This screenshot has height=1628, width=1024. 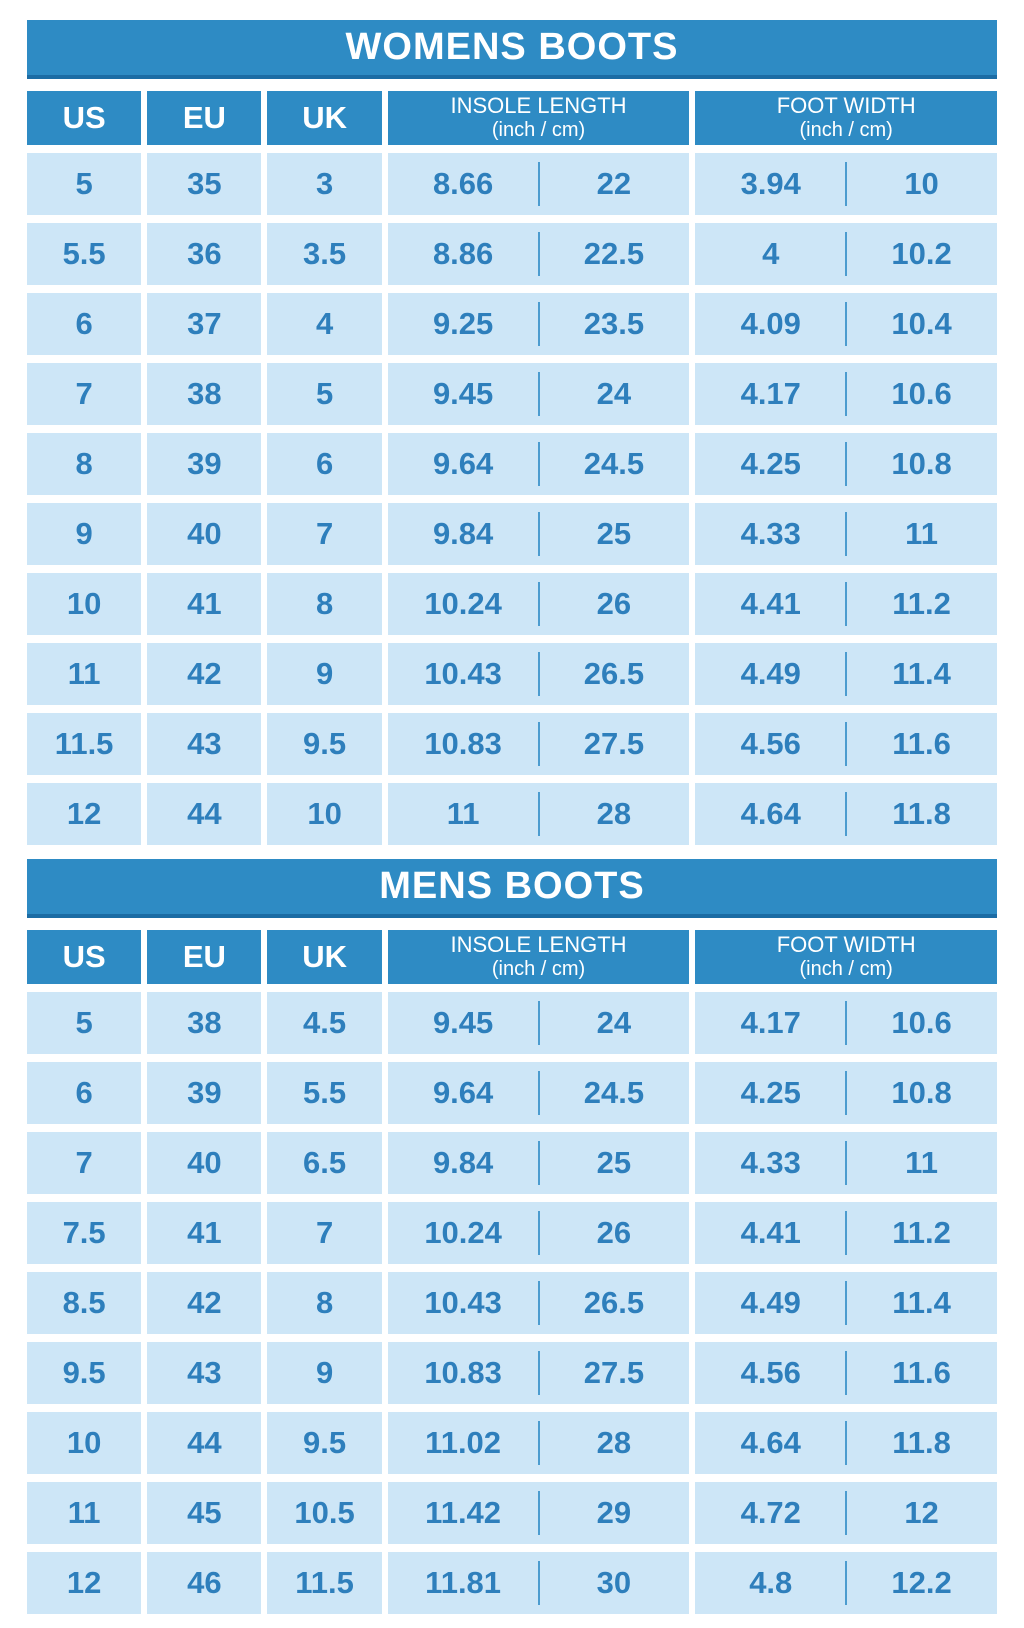 What do you see at coordinates (538, 1303) in the screenshot?
I see `insole-length-cell: 10.43 26.5` at bounding box center [538, 1303].